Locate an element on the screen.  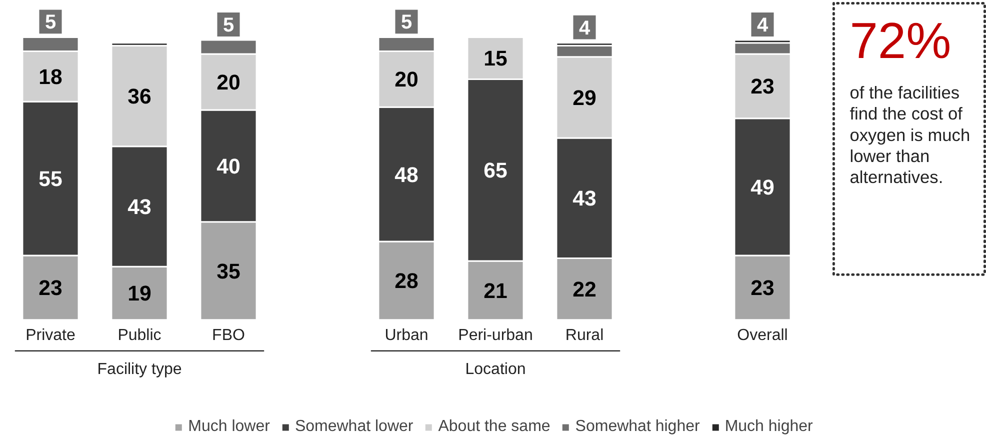
data-label: 18 is located at coordinates (50, 76).